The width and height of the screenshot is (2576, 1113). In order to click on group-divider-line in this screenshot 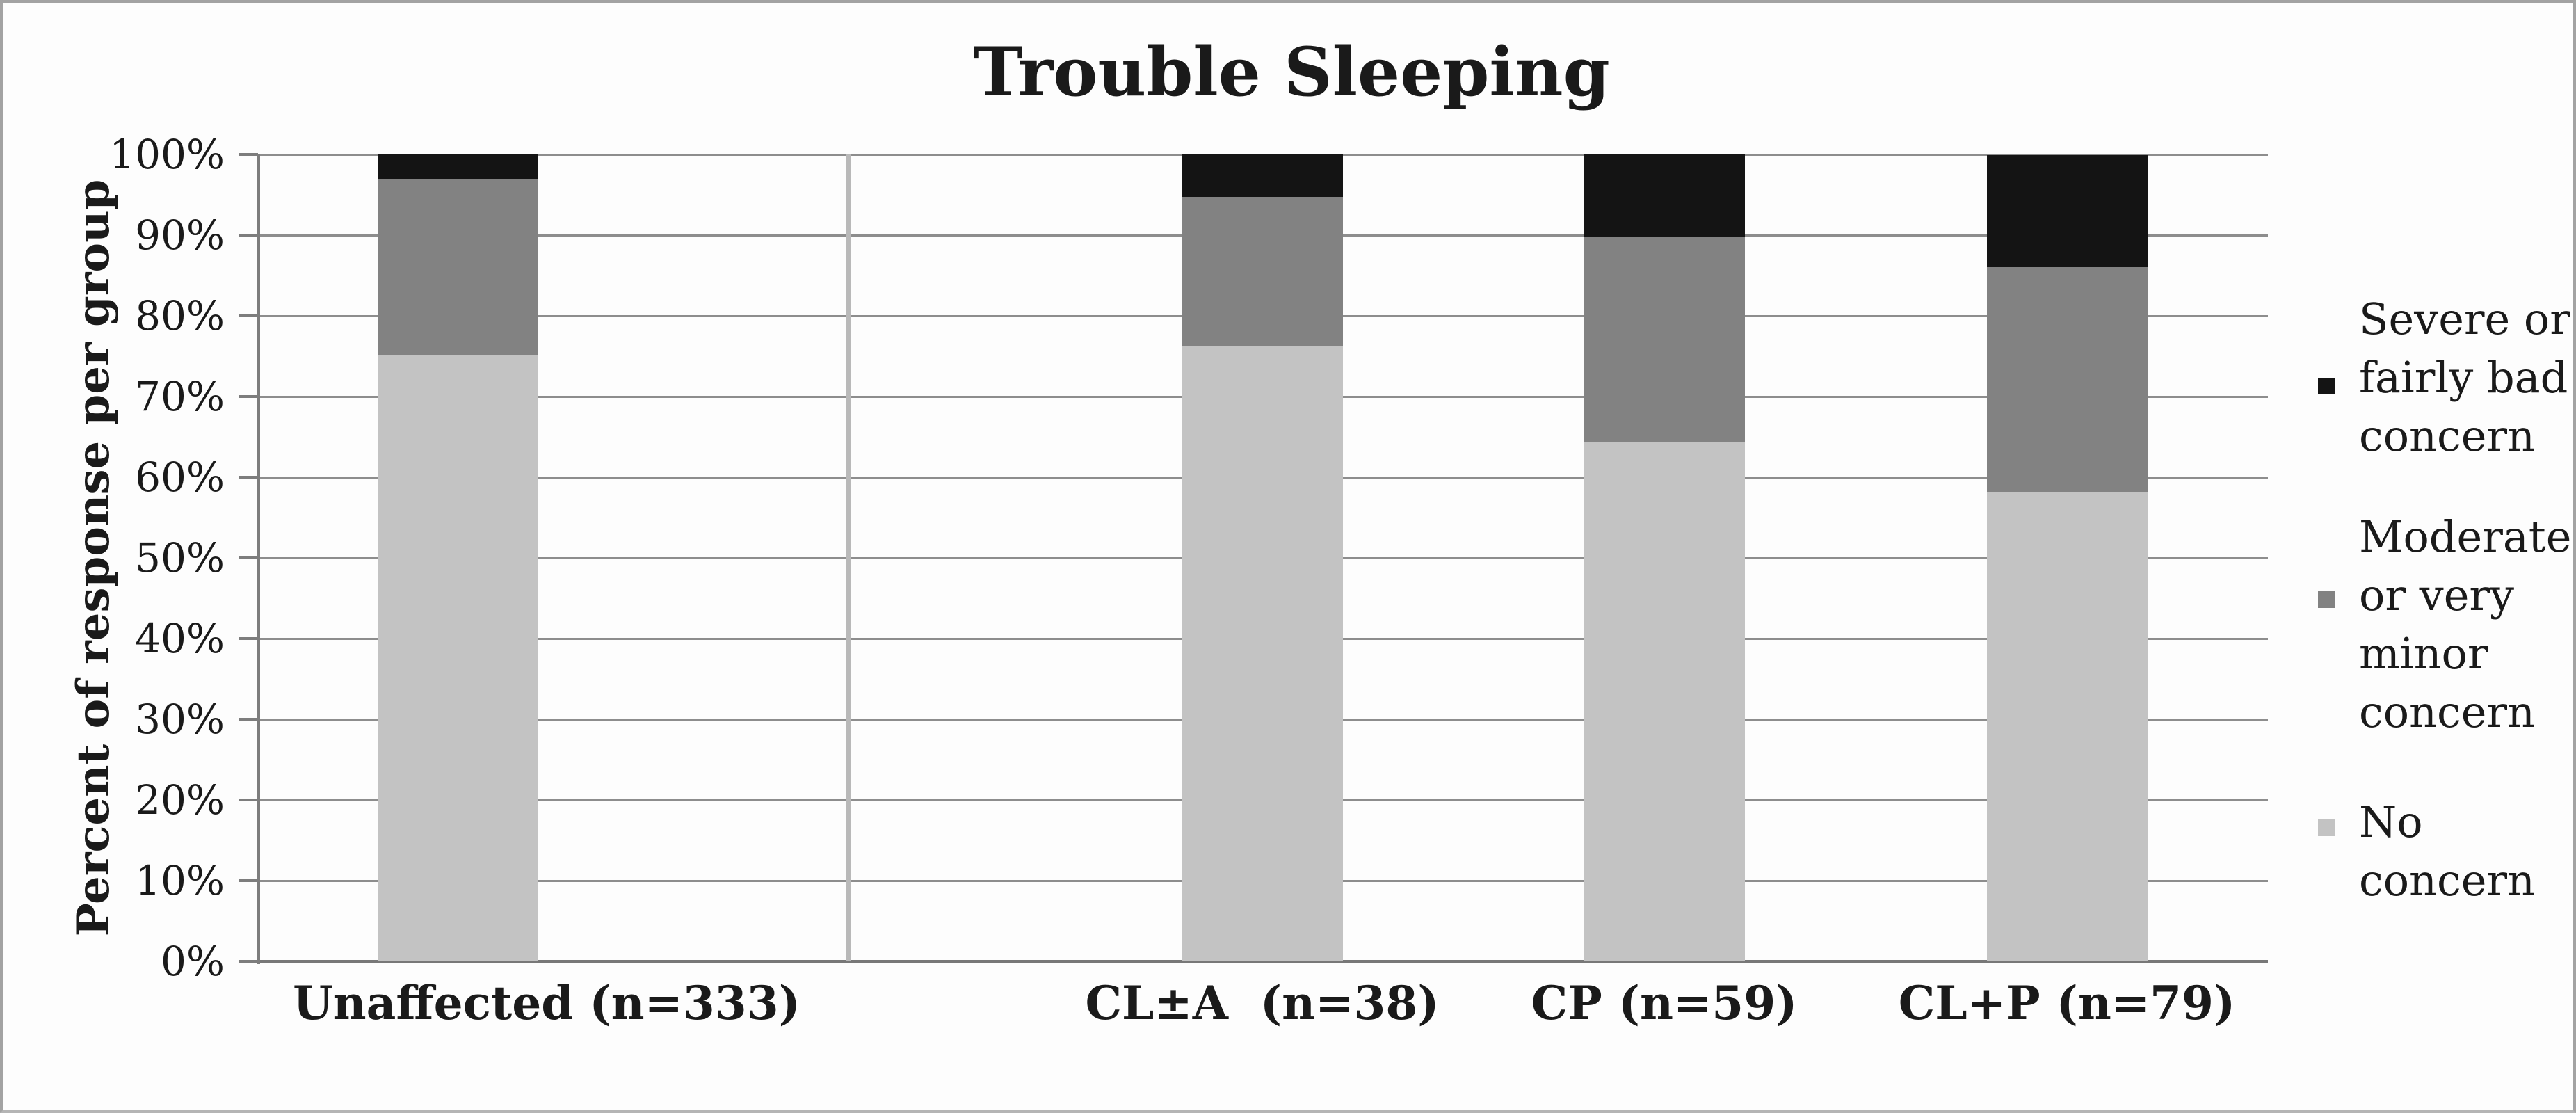, I will do `click(848, 557)`.